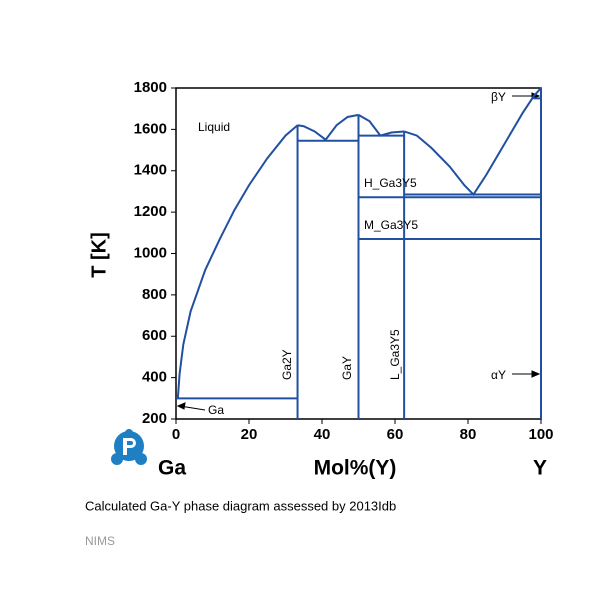 The image size is (595, 598). Describe the element at coordinates (395, 354) in the screenshot. I see `annotation: L_Ga3Y5` at that location.